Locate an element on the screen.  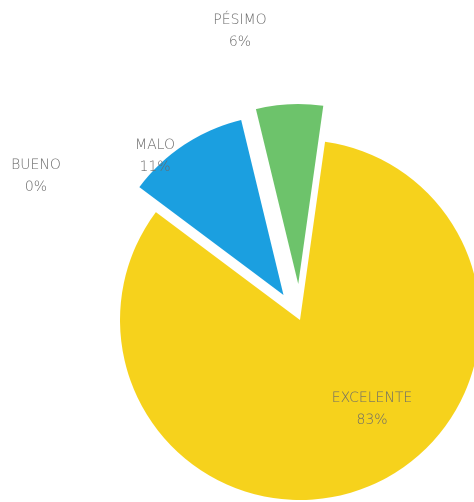
slice-label: PÉSIMO is located at coordinates (239, 19).